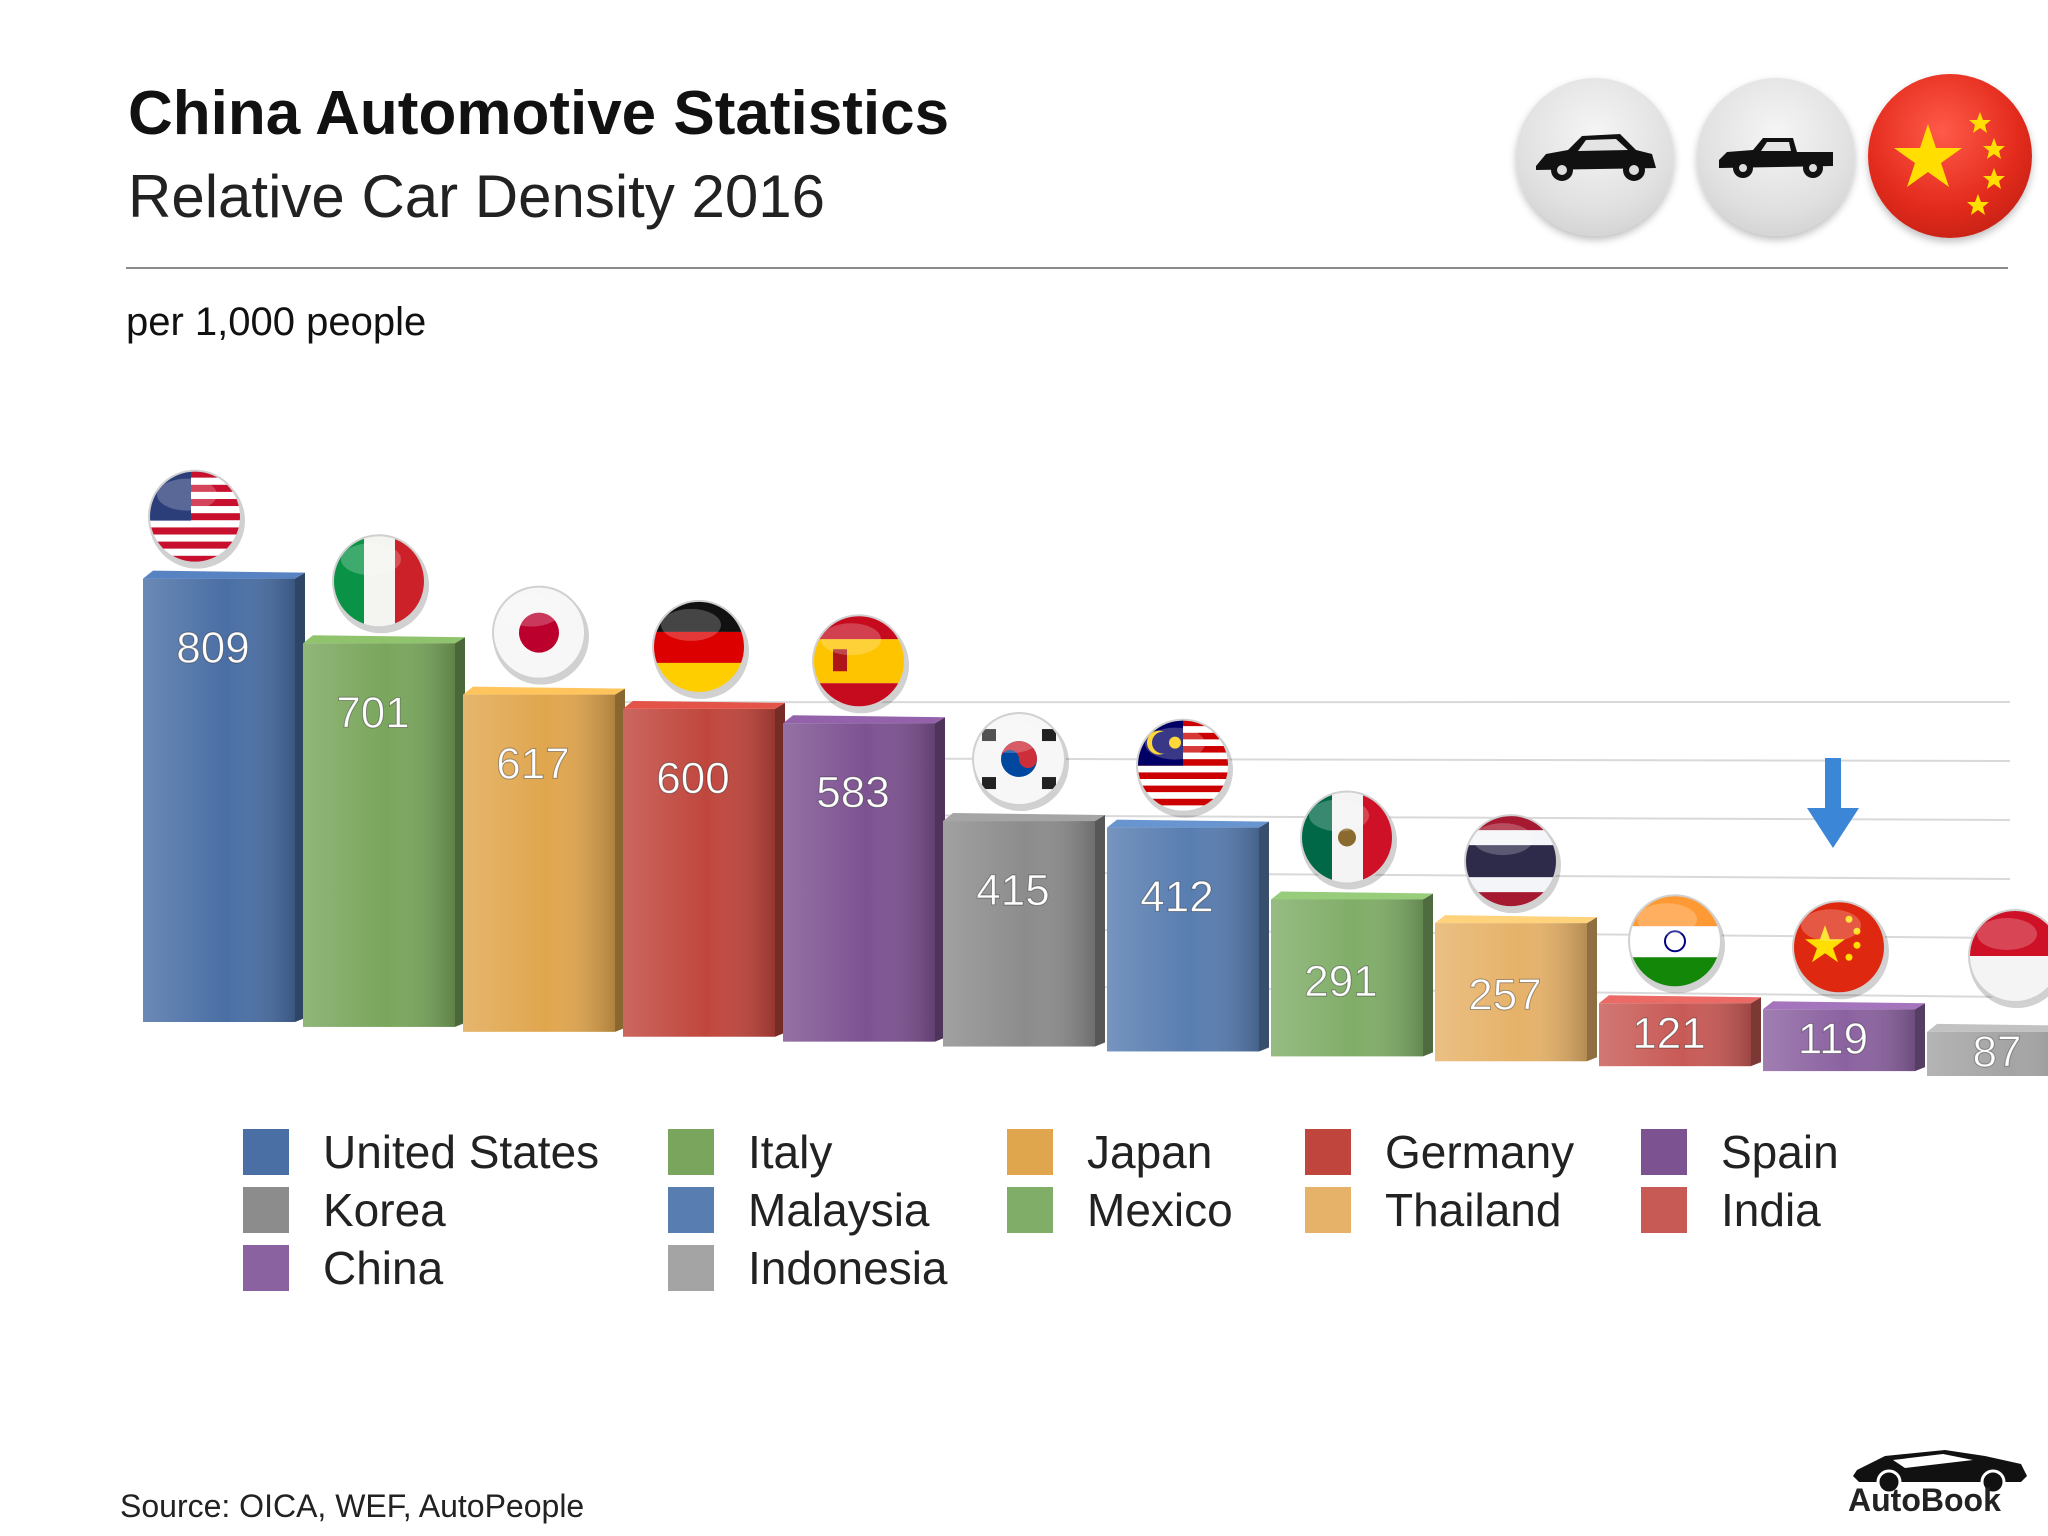 The height and width of the screenshot is (1536, 2048). Describe the element at coordinates (1340, 981) in the screenshot. I see `data-label-mexico: 291` at that location.